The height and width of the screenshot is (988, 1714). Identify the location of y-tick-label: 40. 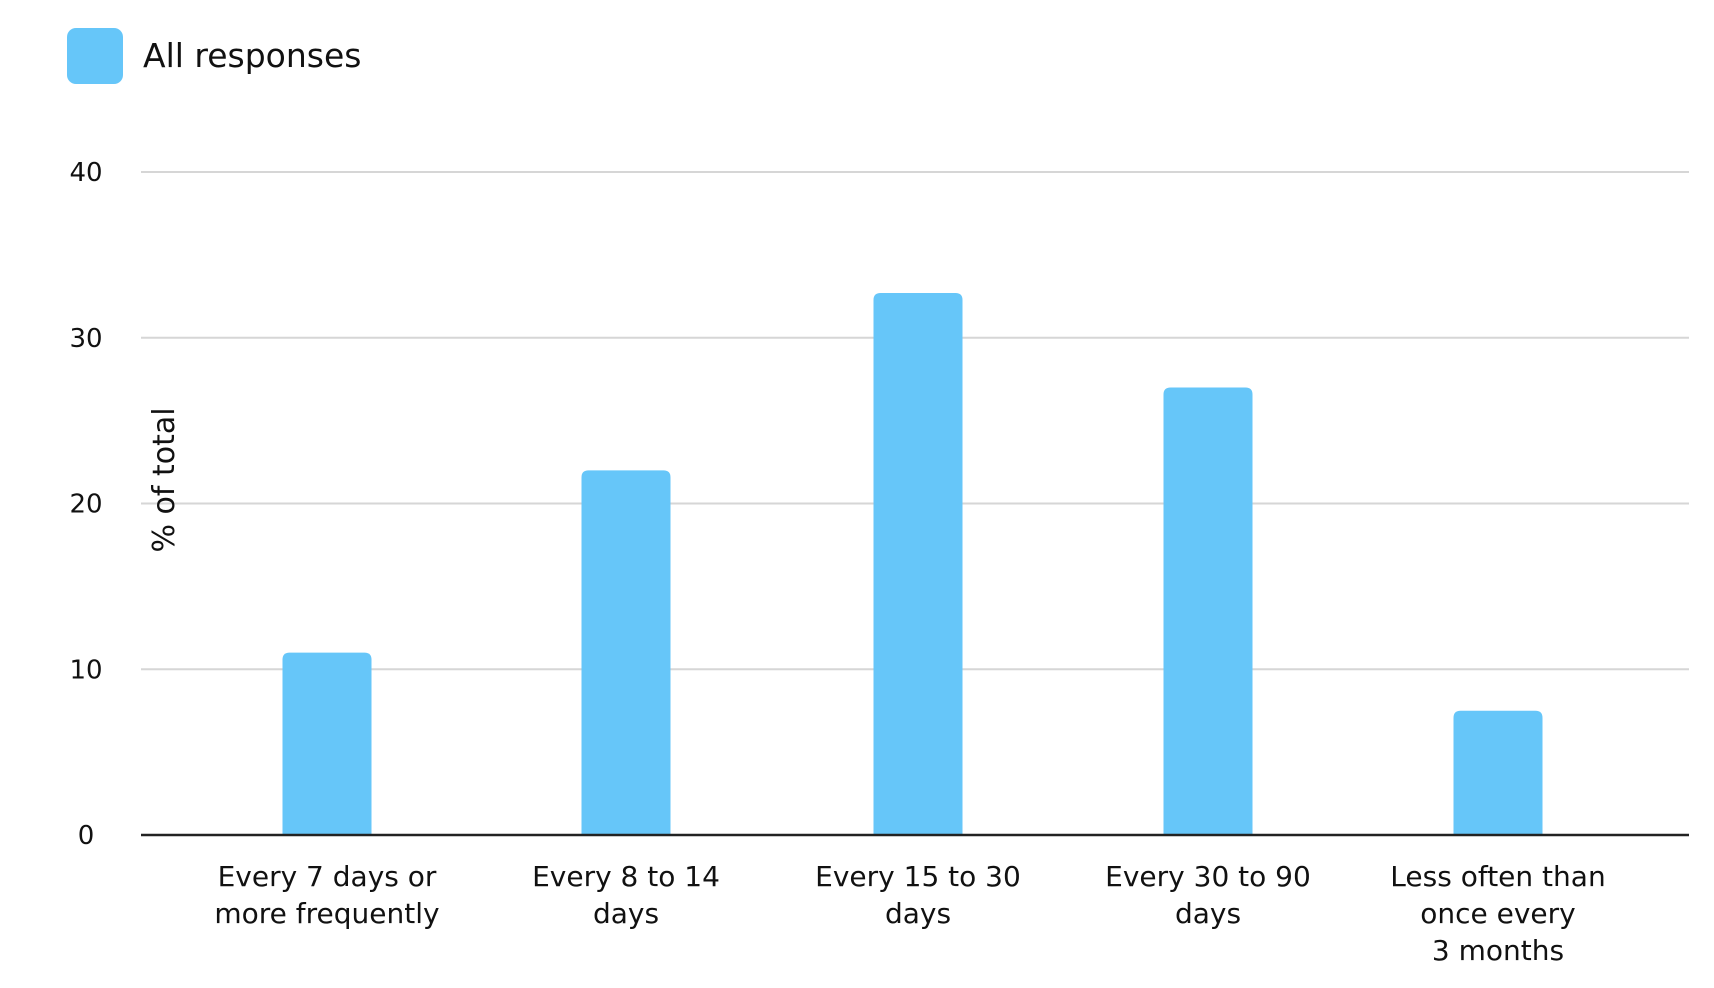
(85, 173).